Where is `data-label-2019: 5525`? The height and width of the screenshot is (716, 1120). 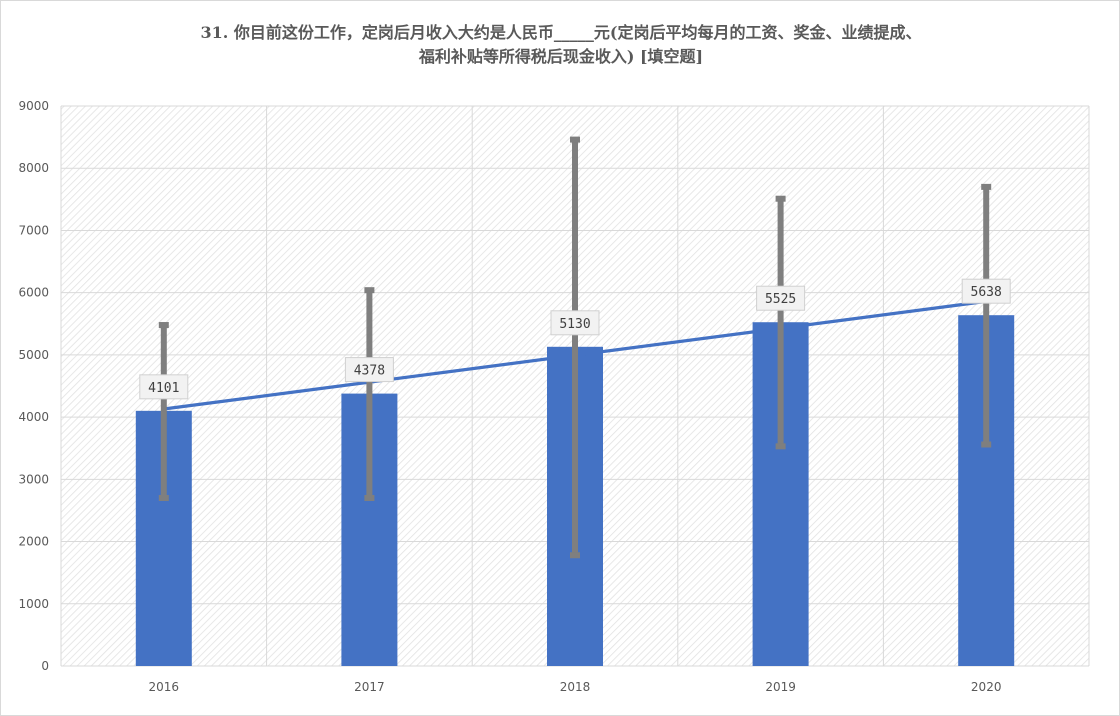 data-label-2019: 5525 is located at coordinates (780, 299).